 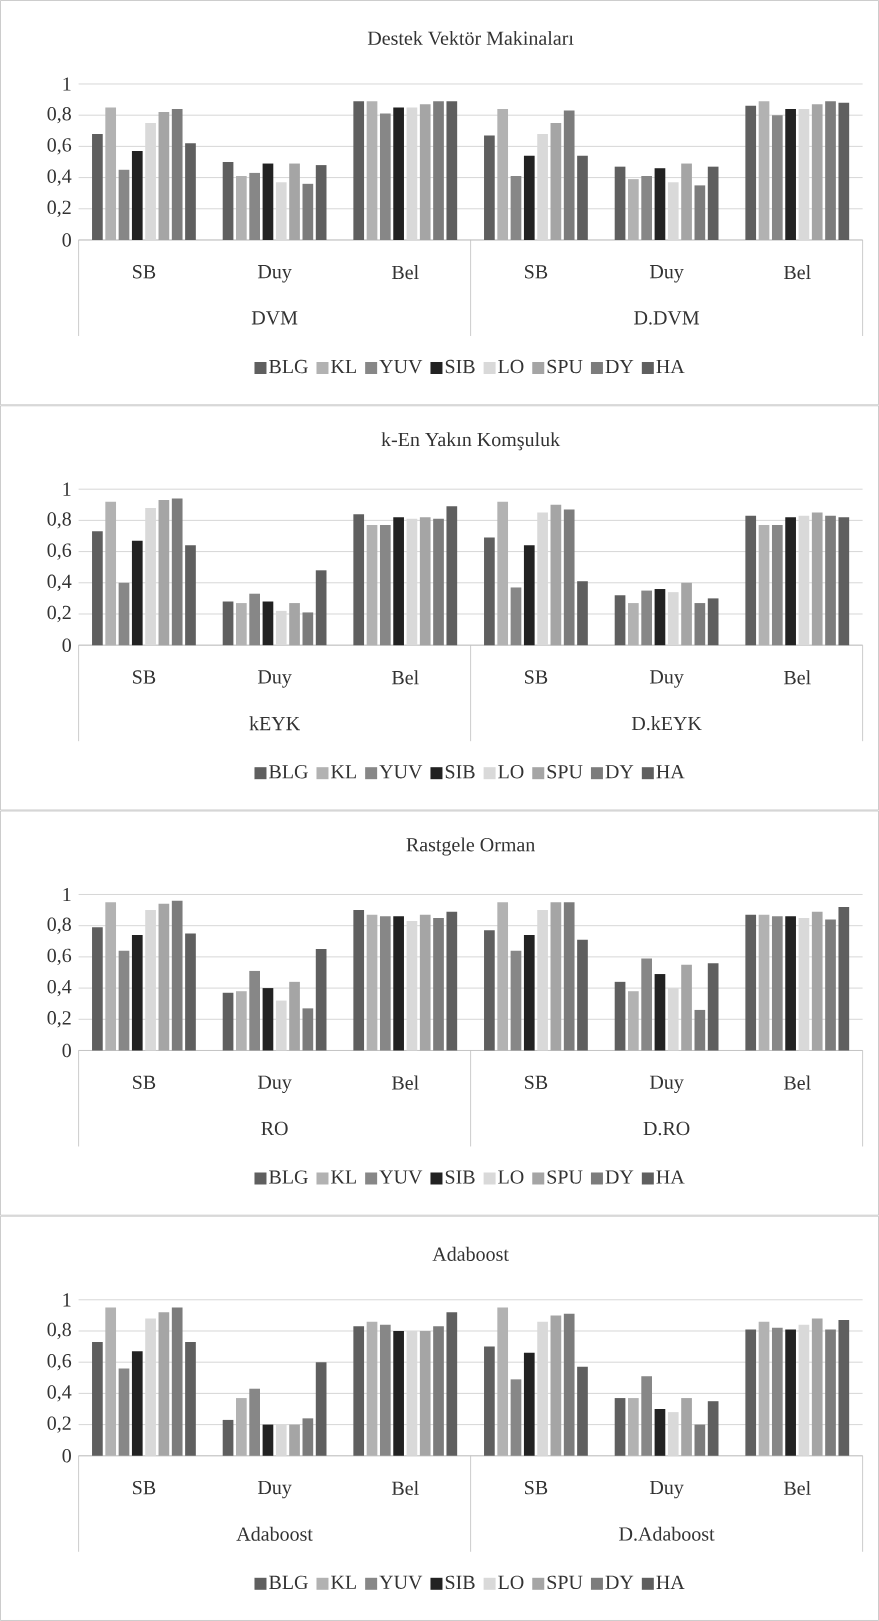 What do you see at coordinates (59, 614) in the screenshot?
I see `y-tick-label: 0,2` at bounding box center [59, 614].